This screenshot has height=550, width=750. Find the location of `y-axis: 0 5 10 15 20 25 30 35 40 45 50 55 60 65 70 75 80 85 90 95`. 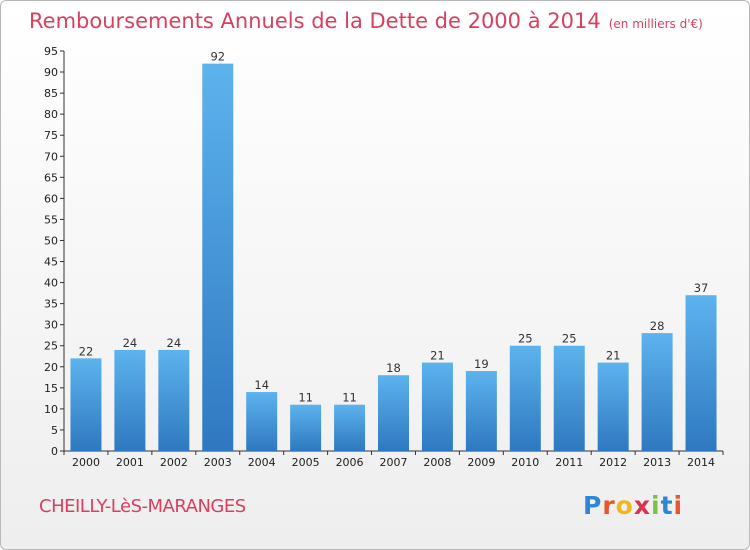

y-axis: 0 5 10 15 20 25 30 35 40 45 50 55 60 65 70 75 80 85 90 95 is located at coordinates (54, 251).